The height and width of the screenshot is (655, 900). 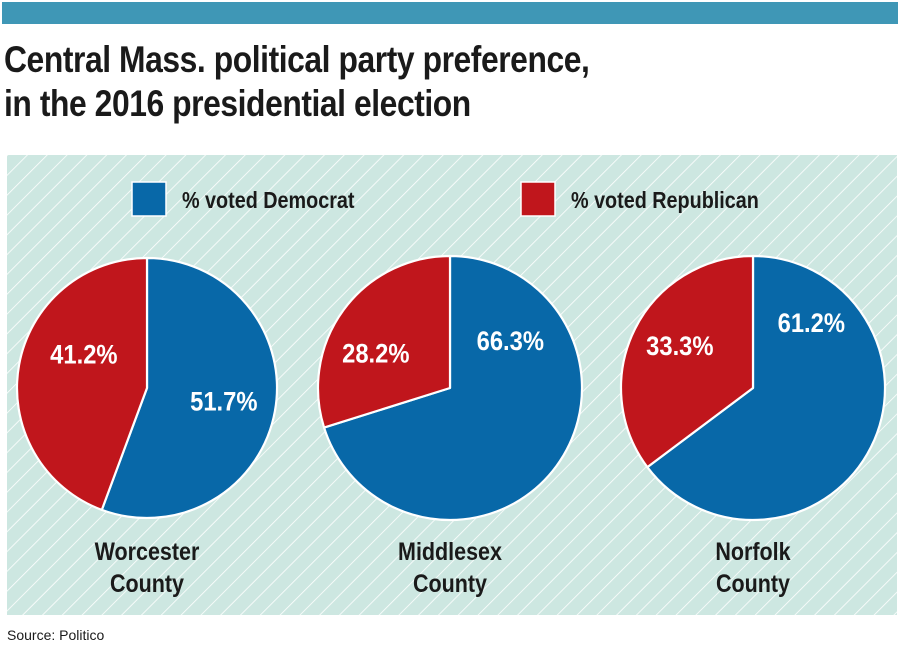 I want to click on data-label-democrat: 51.7%, so click(x=223, y=402).